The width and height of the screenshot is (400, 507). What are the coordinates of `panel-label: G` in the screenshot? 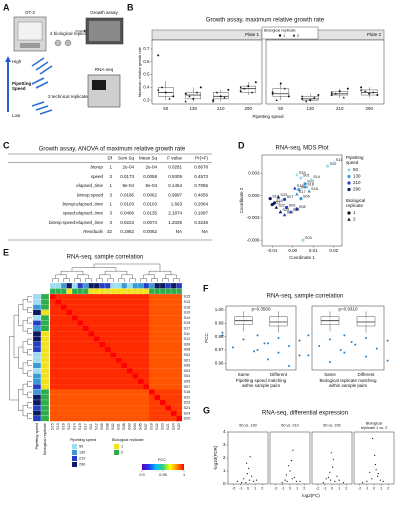 It's located at (206, 410).